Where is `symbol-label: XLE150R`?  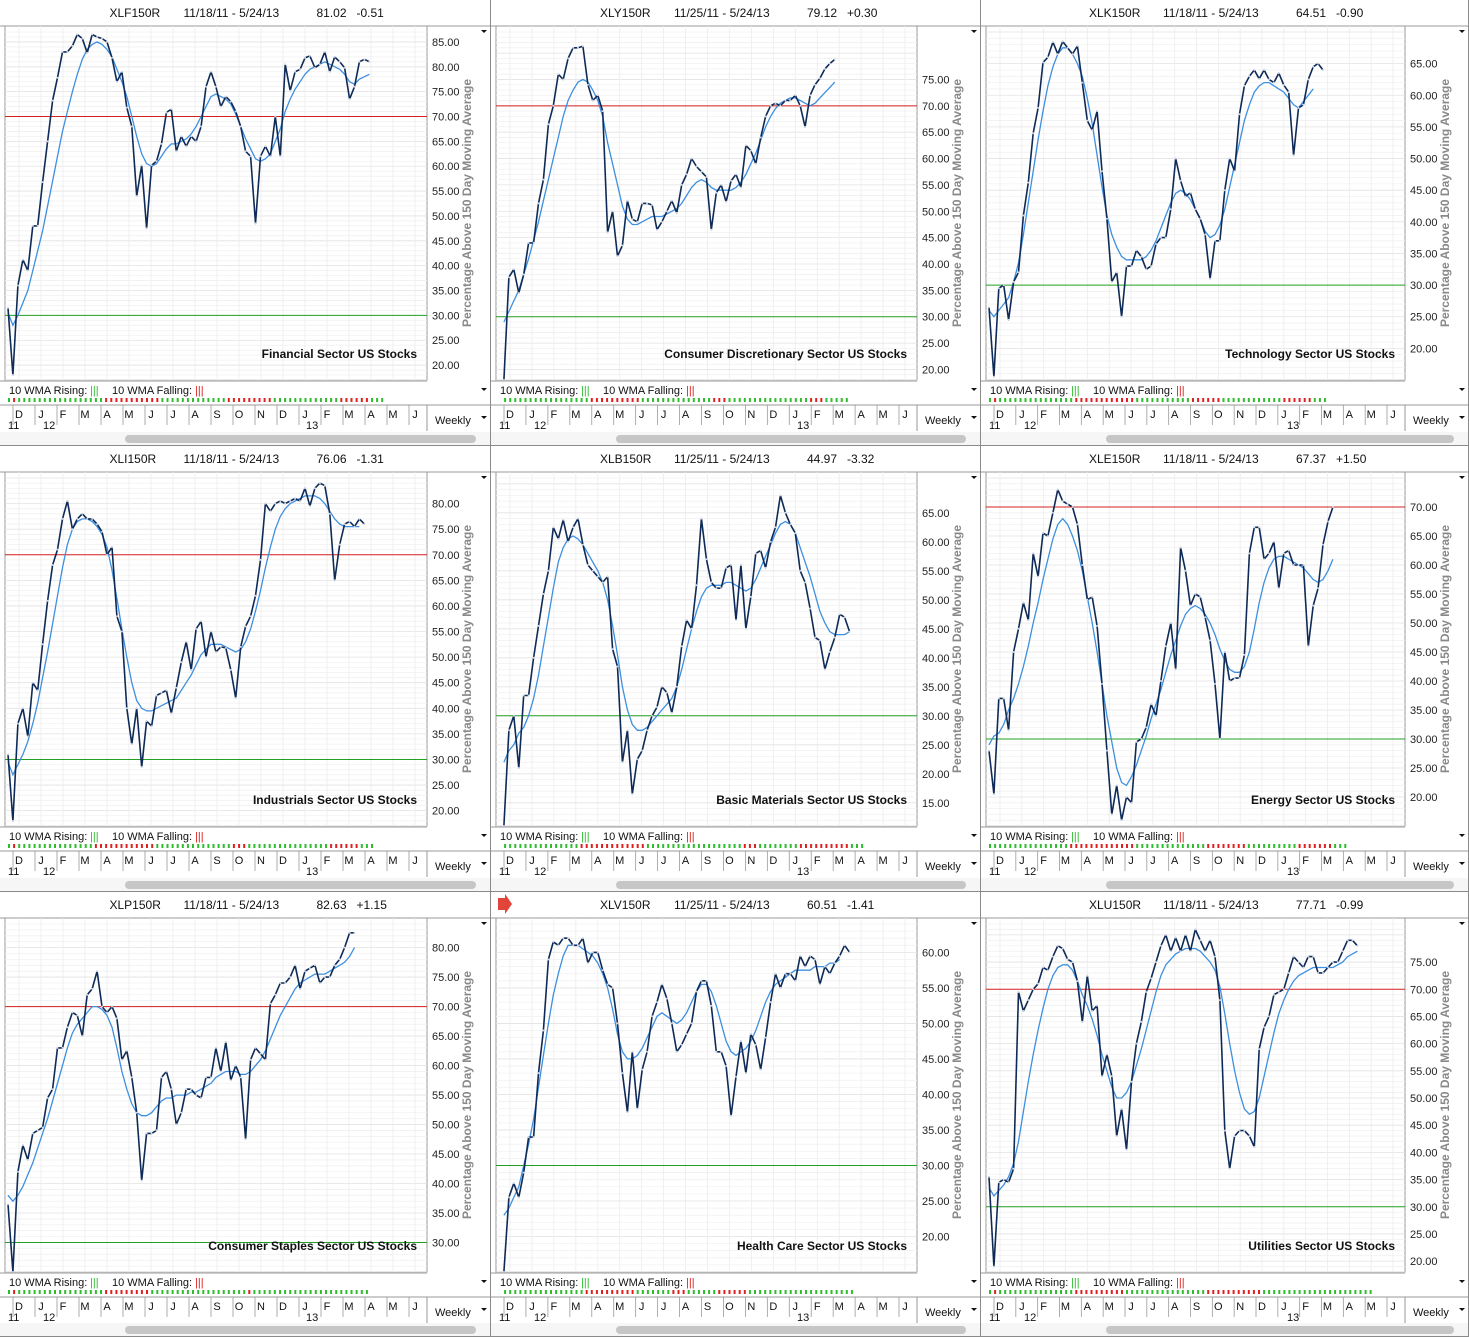 symbol-label: XLE150R is located at coordinates (1115, 459).